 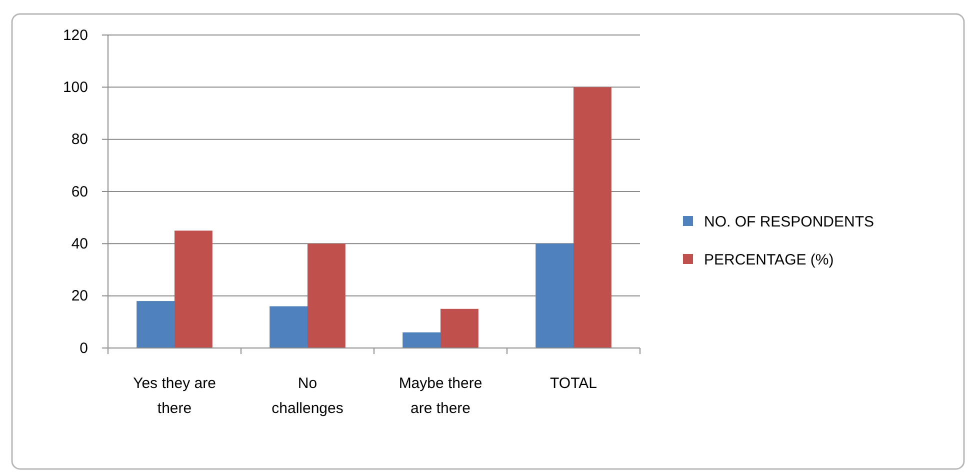 What do you see at coordinates (440, 396) in the screenshot?
I see `x-tick-label: Maybe there are there` at bounding box center [440, 396].